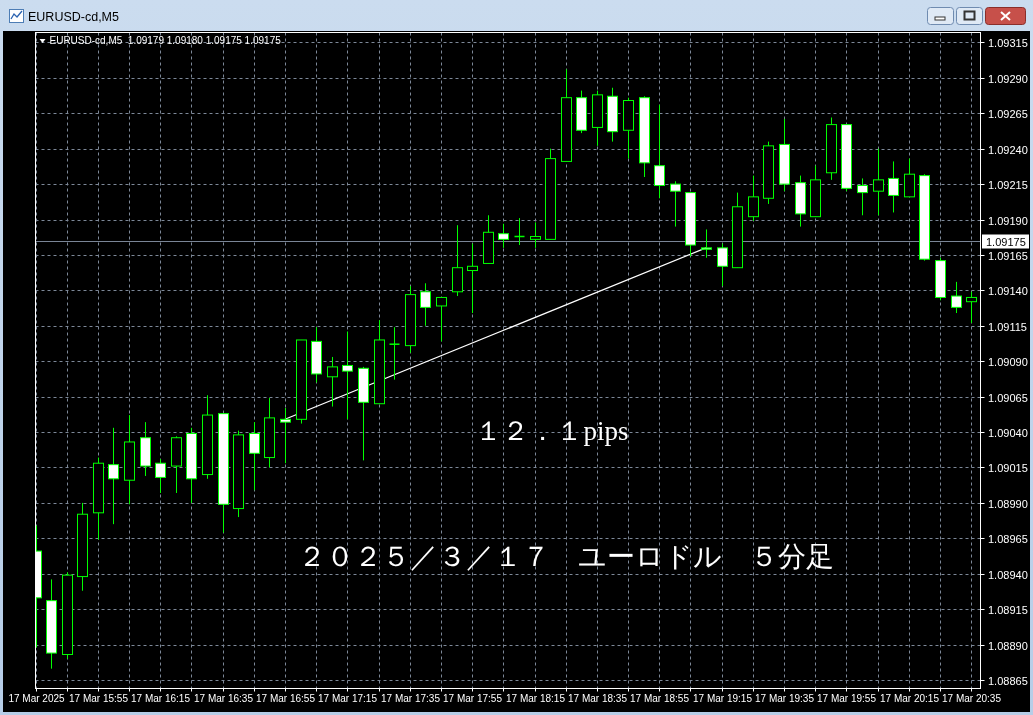  Describe the element at coordinates (165, 40) in the screenshot. I see `subtitle: EURUSD-cd,M5 1.09179 1.09180 1.09175 1.09175` at that location.